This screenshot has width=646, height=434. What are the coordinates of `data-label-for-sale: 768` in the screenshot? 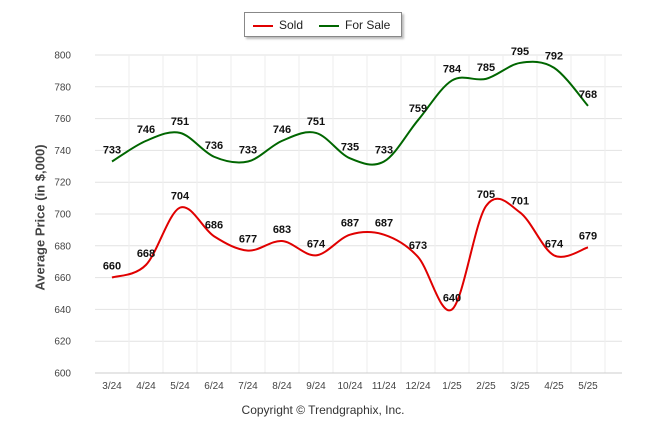 It's located at (588, 95).